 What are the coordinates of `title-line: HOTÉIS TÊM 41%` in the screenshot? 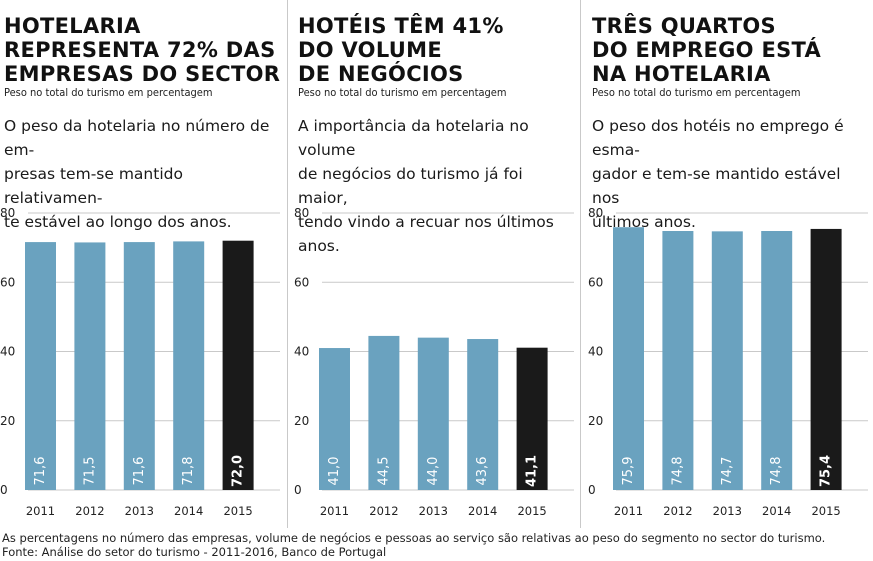 It's located at (401, 26).